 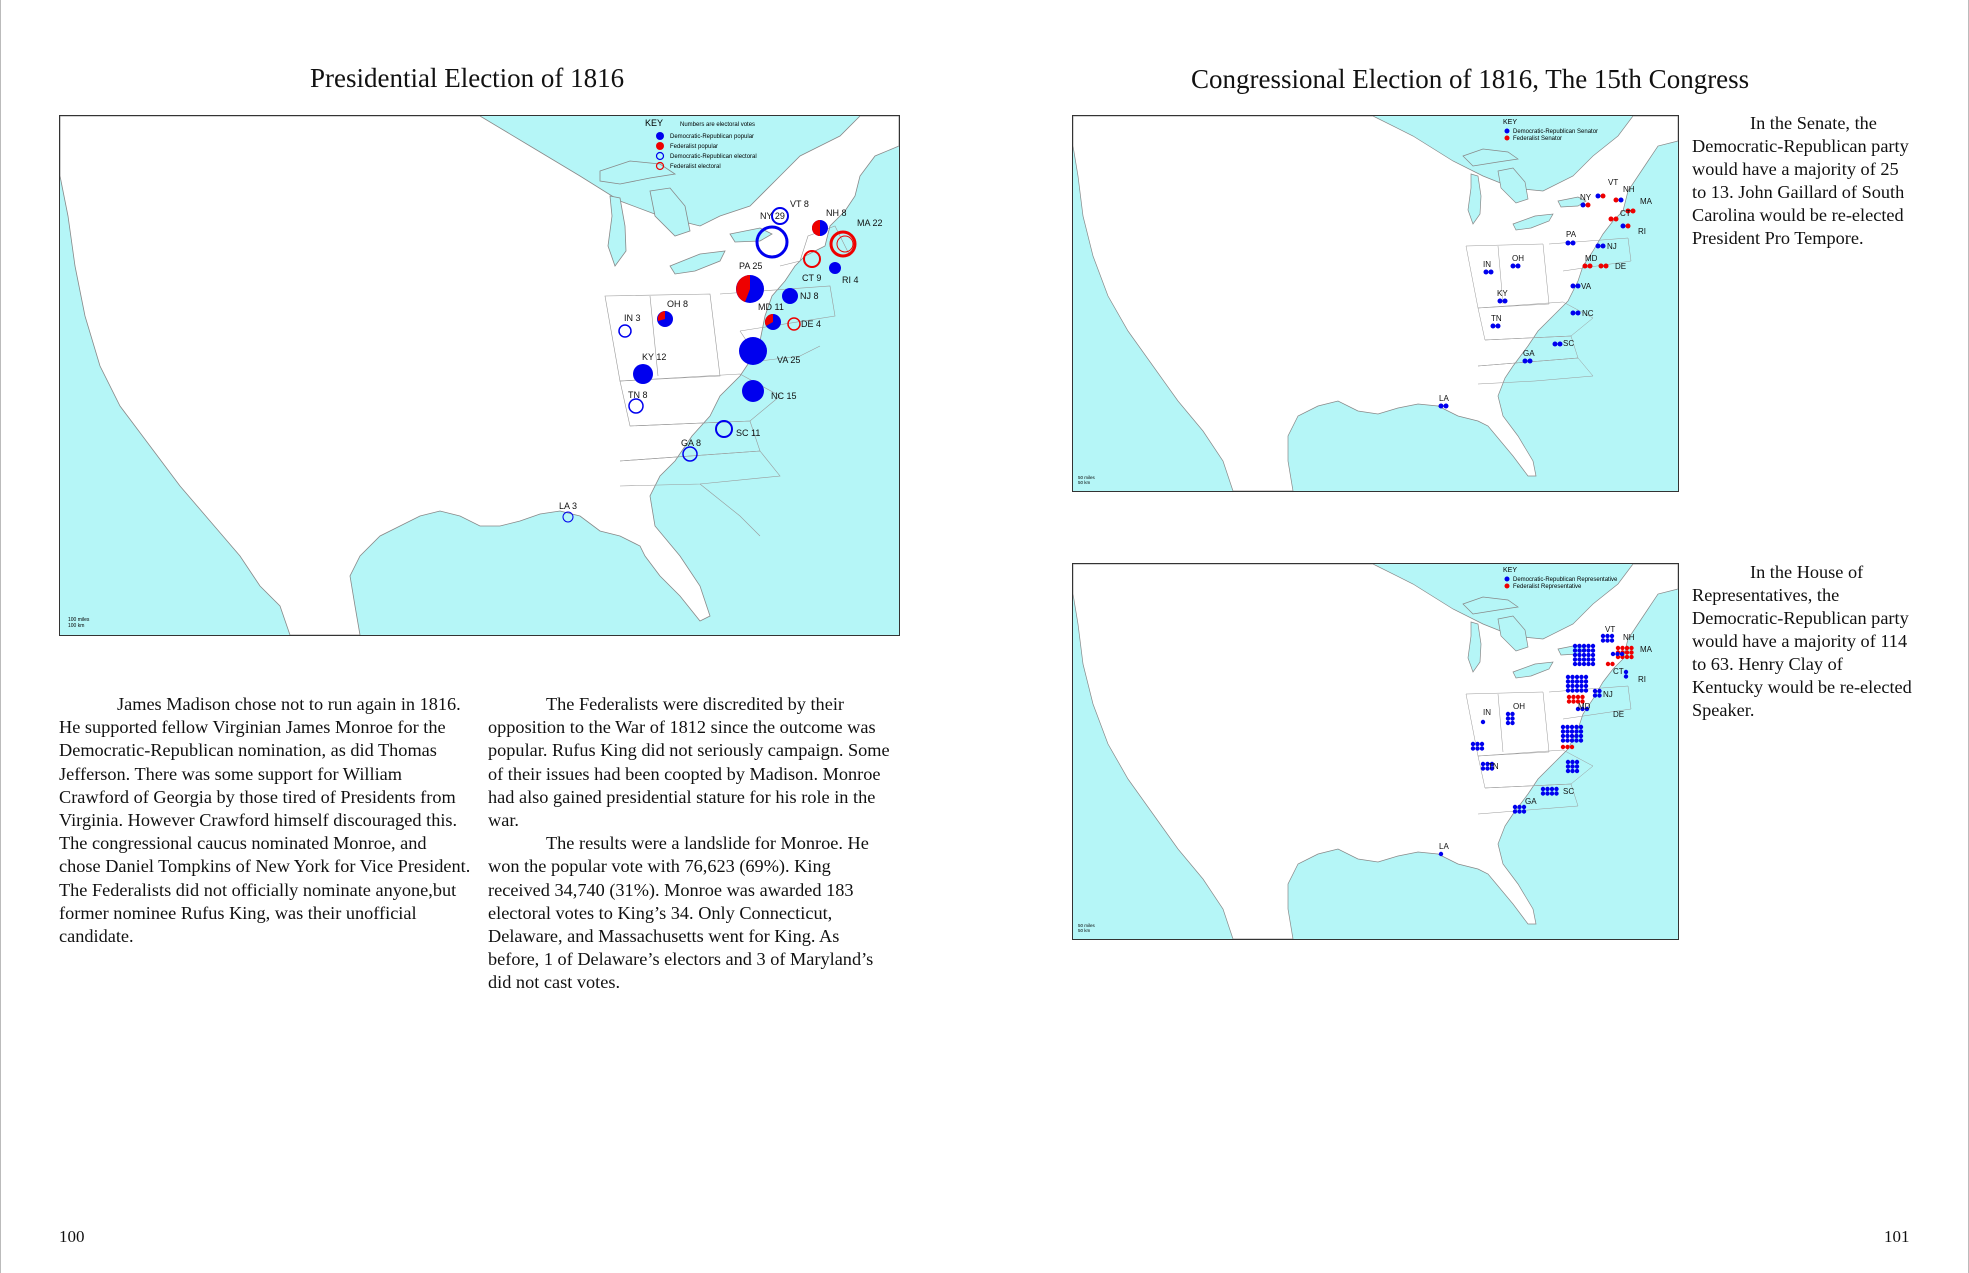 I want to click on in-electoral-circle, so click(x=625, y=331).